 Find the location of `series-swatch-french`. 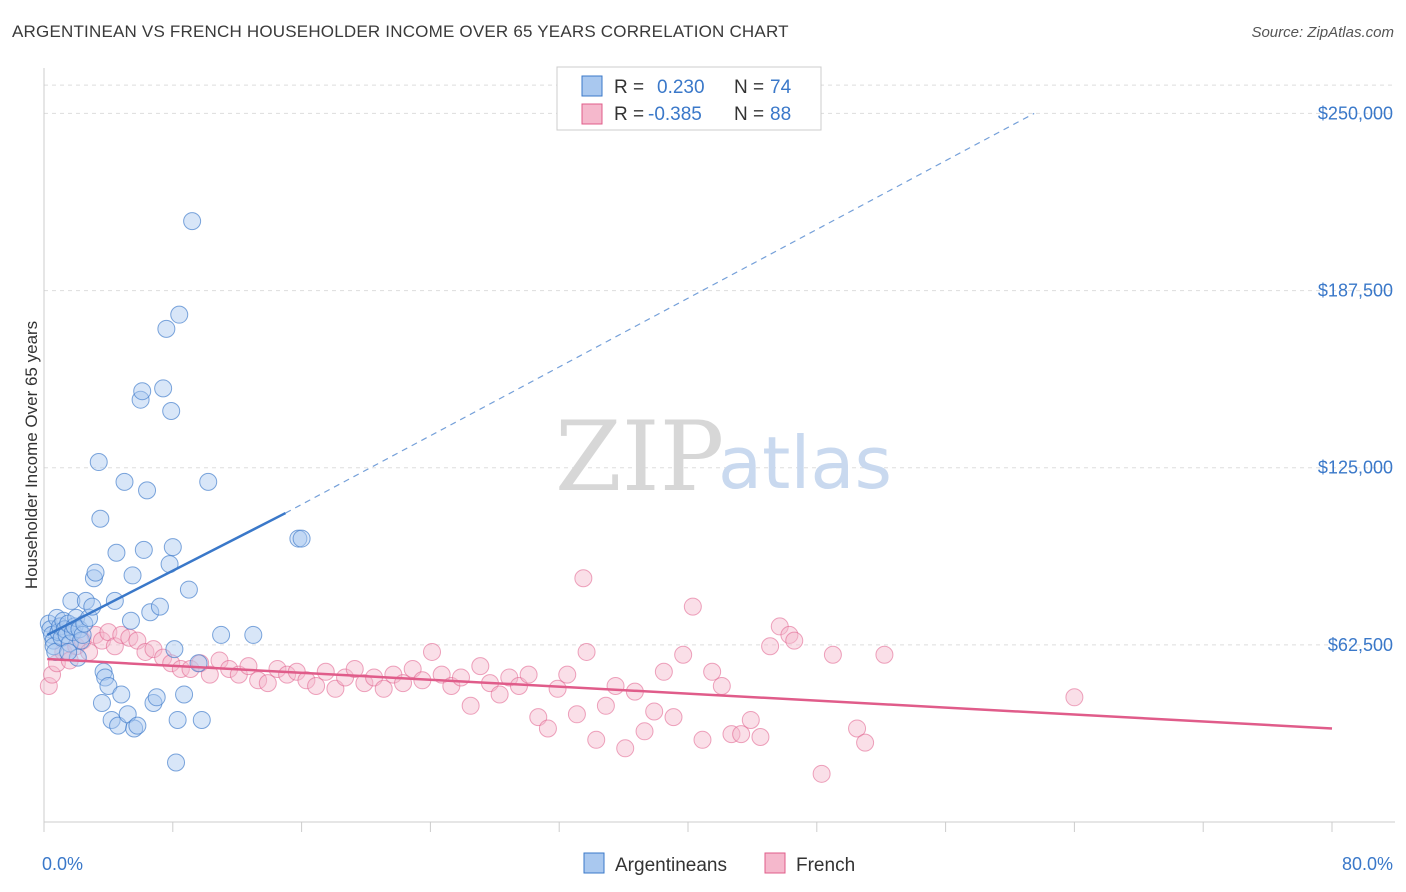

series-swatch-french is located at coordinates (775, 863).